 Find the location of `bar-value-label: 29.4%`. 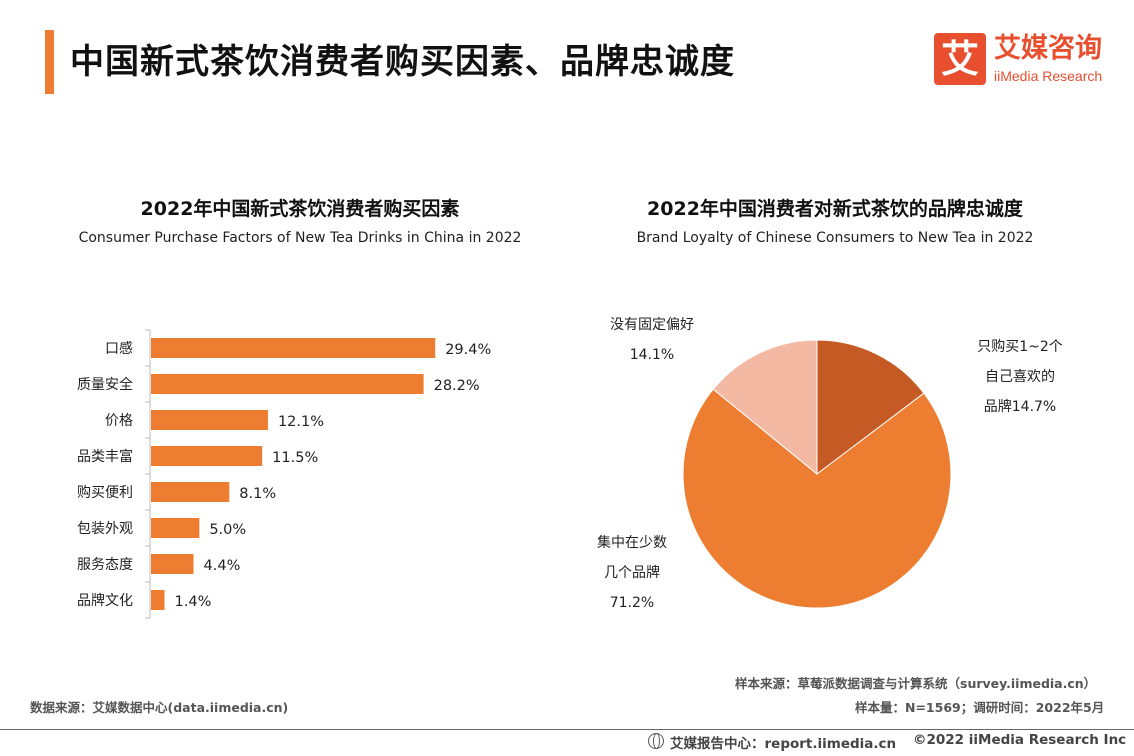

bar-value-label: 29.4% is located at coordinates (468, 350).